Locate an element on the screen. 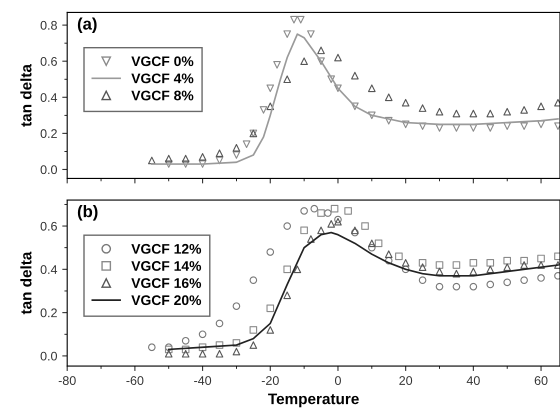  x-axis-title: Temperature is located at coordinates (313, 401).